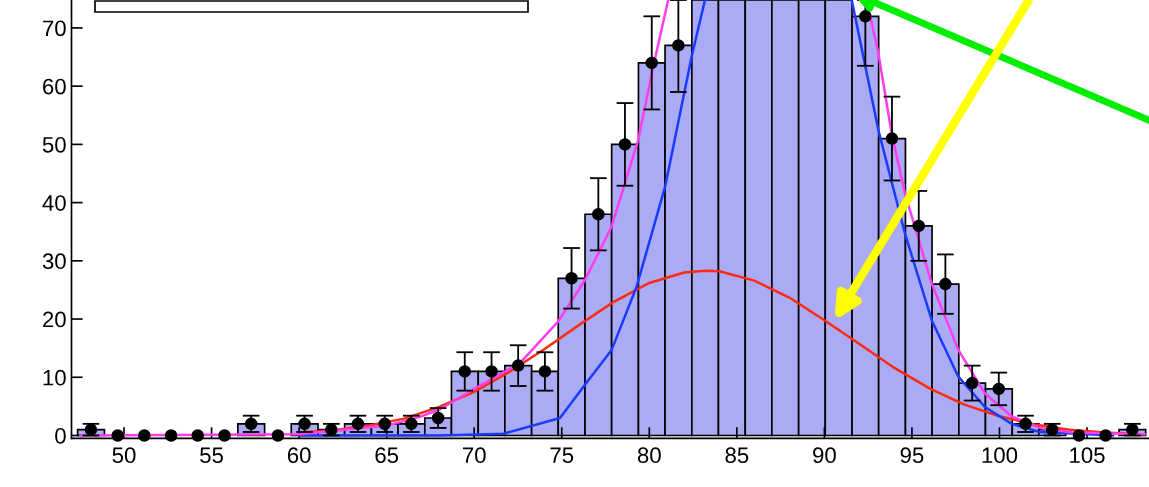  I want to click on x-tick-label: 60, so click(299, 455).